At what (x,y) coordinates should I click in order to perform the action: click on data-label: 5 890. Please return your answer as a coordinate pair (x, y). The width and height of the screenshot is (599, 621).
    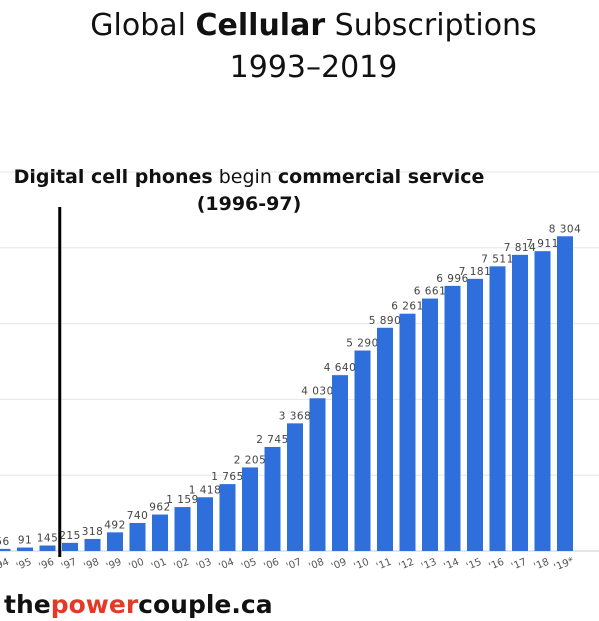
    Looking at the image, I should click on (385, 321).